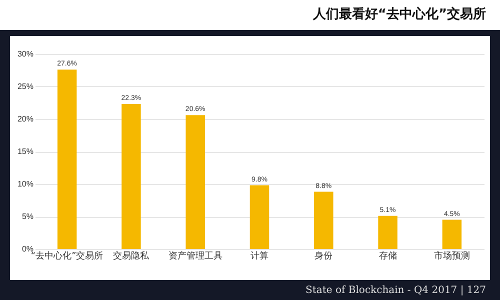 This screenshot has height=300, width=500. I want to click on chart-title: 人们最看好“去中心化”交易所, so click(399, 15).